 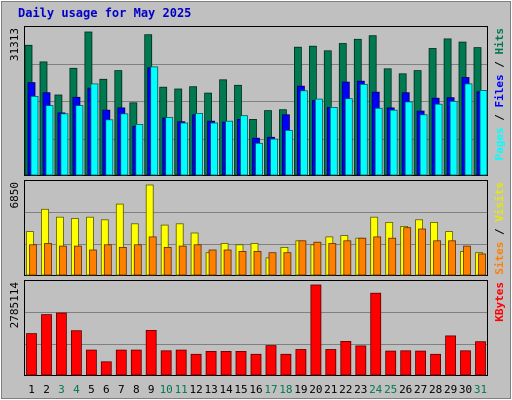 What do you see at coordinates (420, 389) in the screenshot?
I see `x-tick-label-27: 27` at bounding box center [420, 389].